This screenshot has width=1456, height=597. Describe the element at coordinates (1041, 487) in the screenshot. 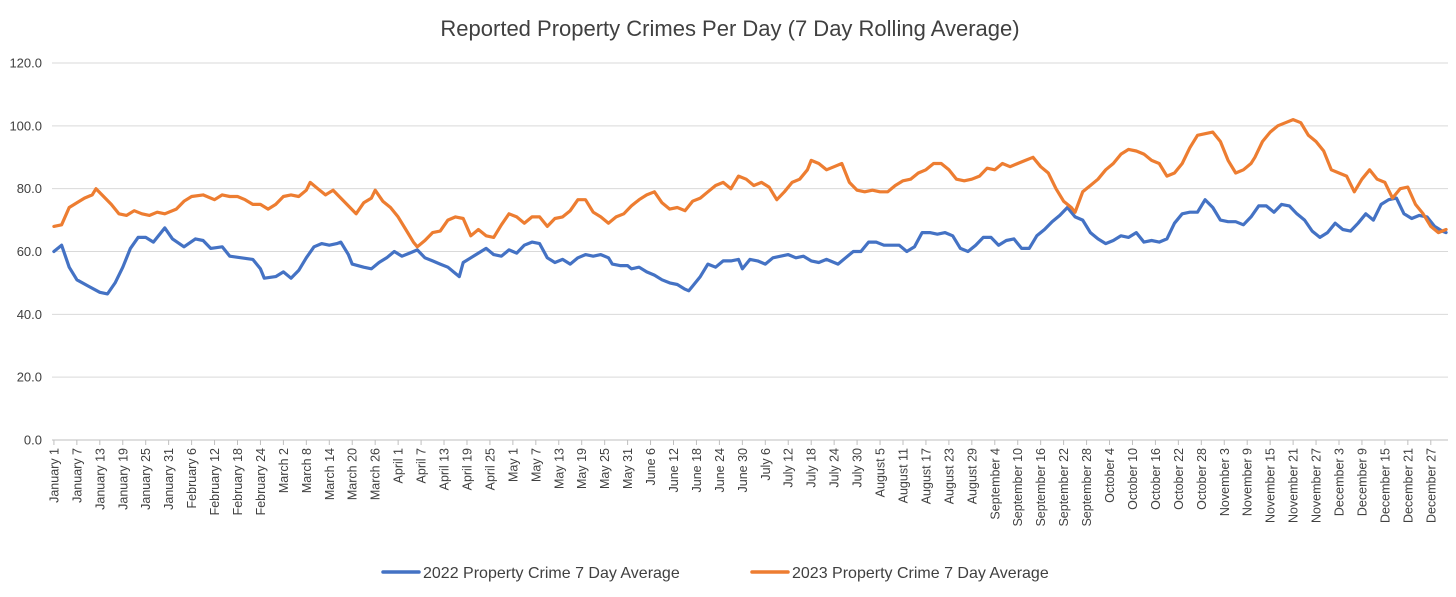

I see `x-tick-label: September 16` at that location.